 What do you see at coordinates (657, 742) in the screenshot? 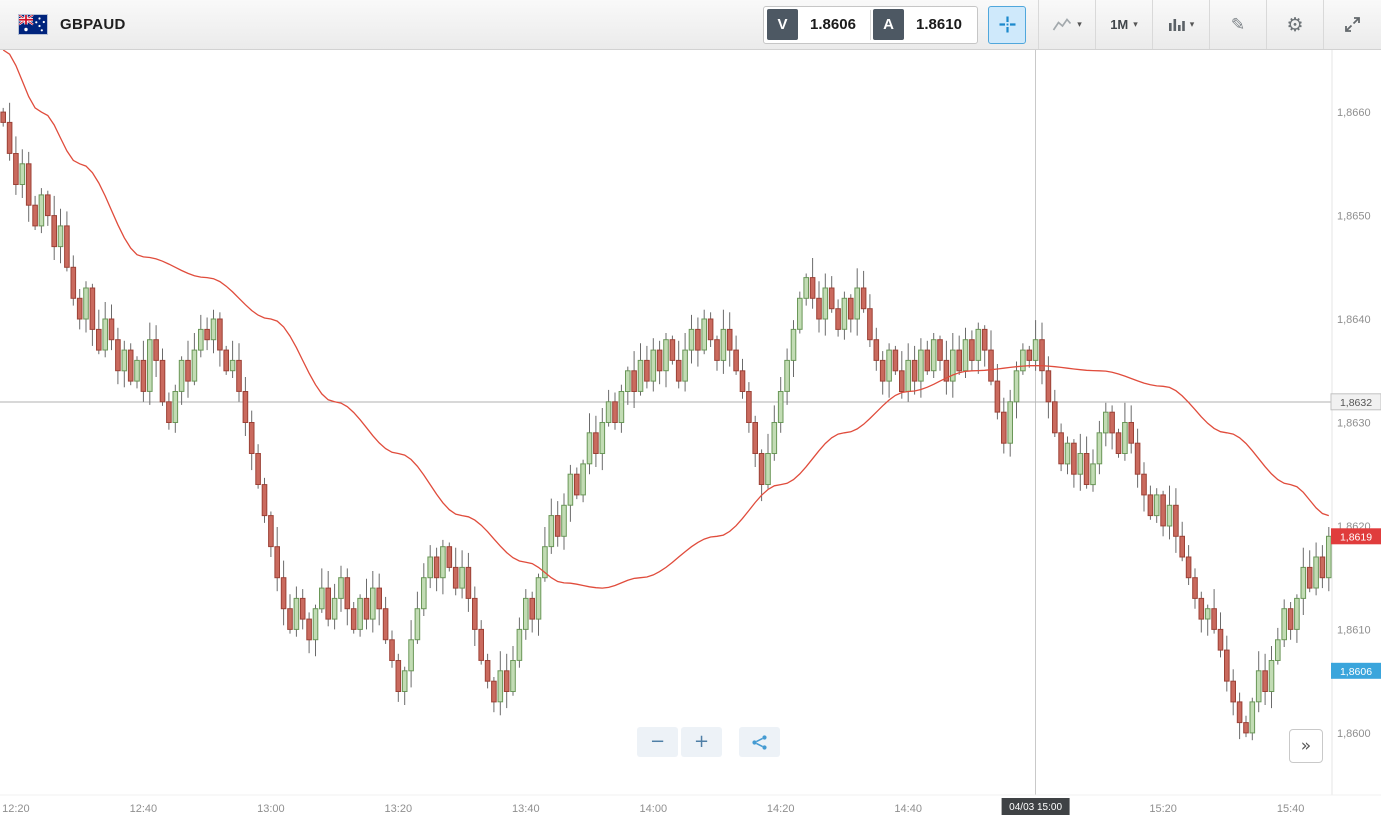
I see `zoom-out-button: −` at bounding box center [657, 742].